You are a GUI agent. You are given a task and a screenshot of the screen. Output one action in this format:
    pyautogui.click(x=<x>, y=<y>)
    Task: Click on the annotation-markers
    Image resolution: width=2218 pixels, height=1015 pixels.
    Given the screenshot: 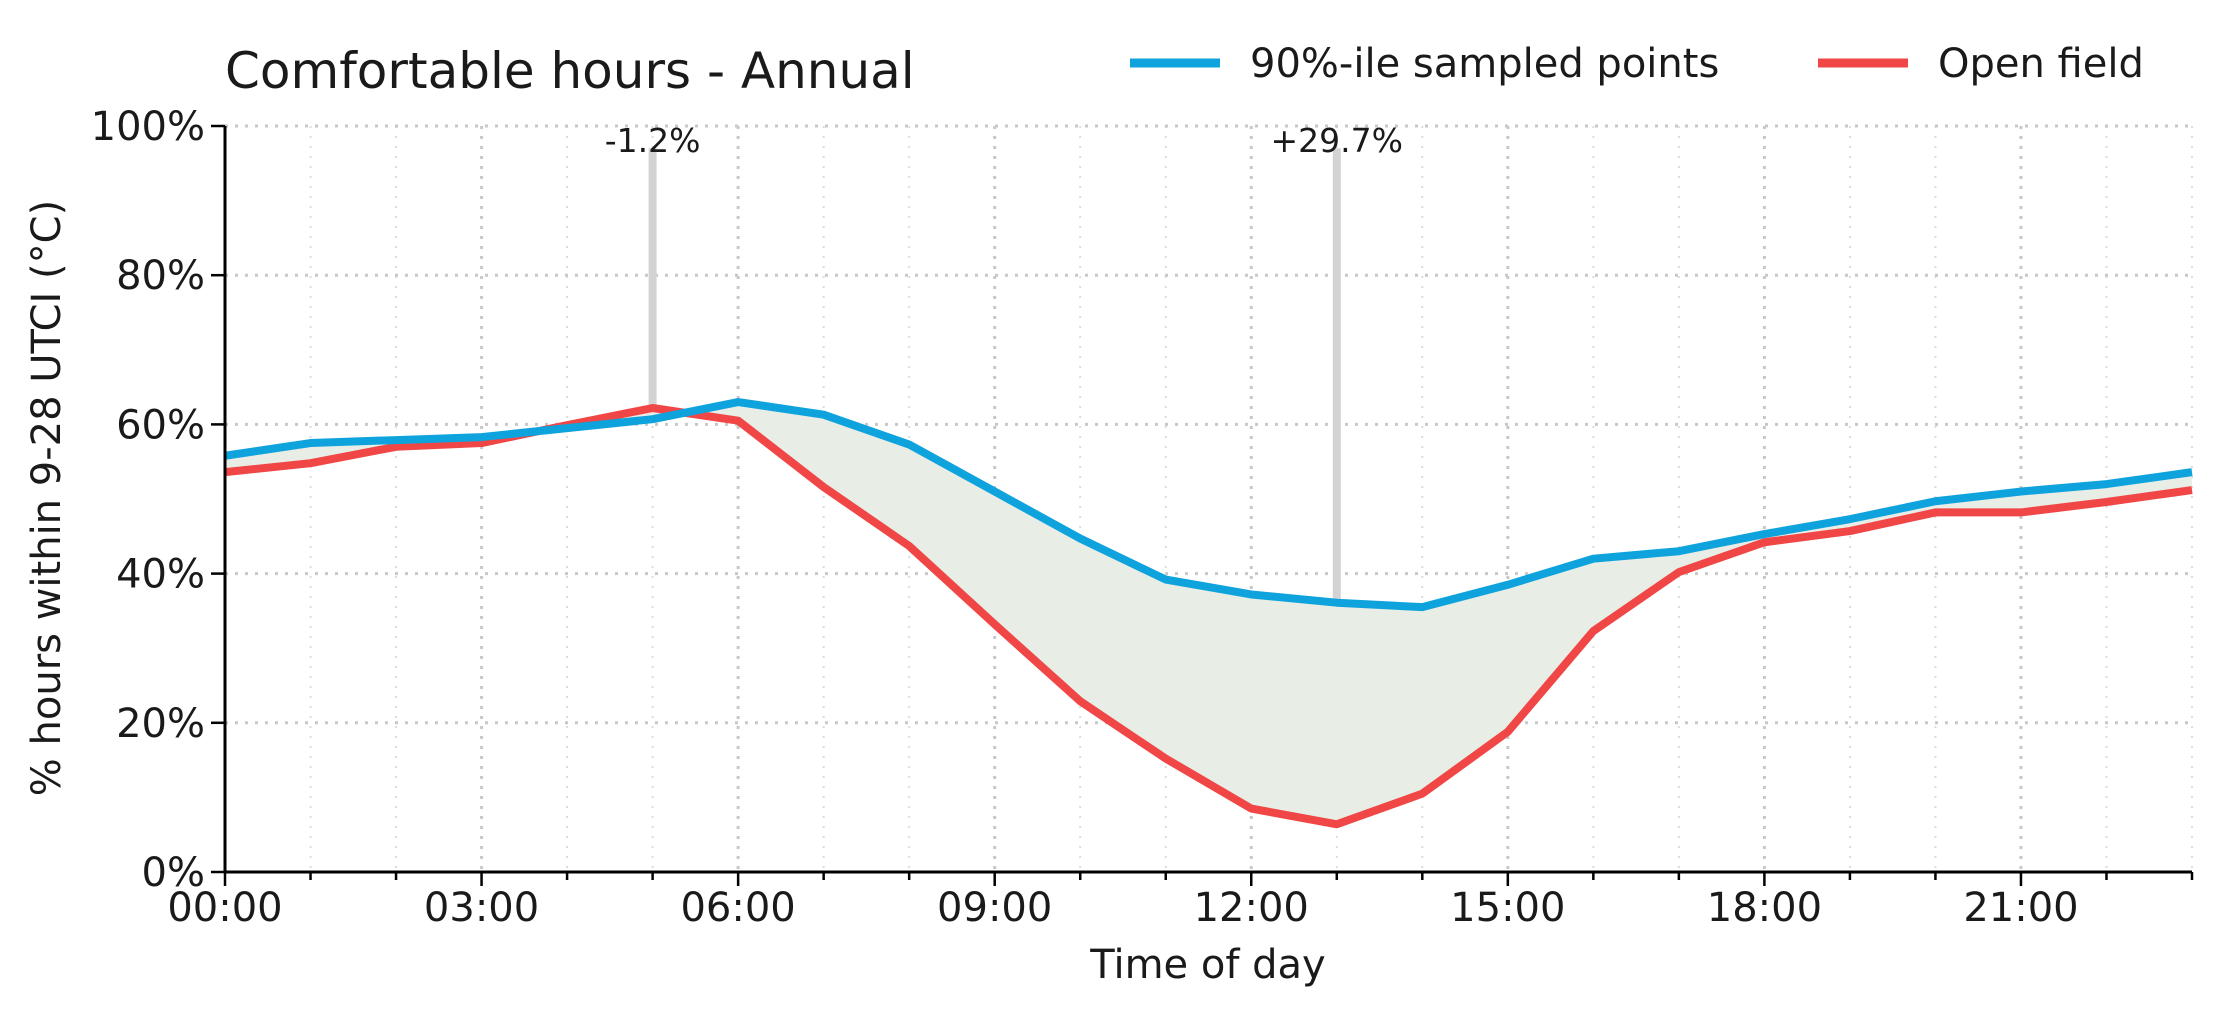 What is the action you would take?
    pyautogui.click(x=994, y=375)
    